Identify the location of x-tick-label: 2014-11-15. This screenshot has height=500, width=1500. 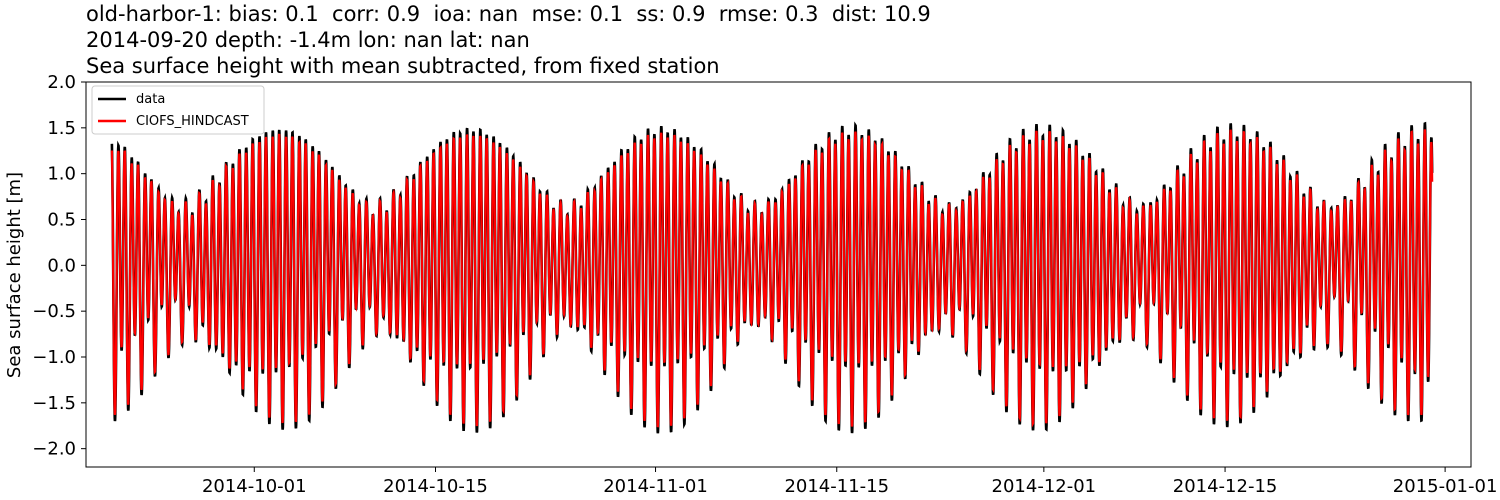
(836, 486).